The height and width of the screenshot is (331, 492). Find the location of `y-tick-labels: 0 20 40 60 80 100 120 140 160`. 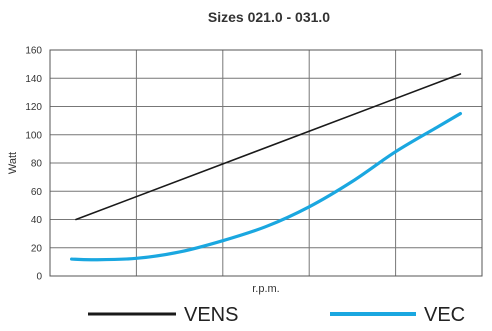

y-tick-labels: 0 20 40 60 80 100 120 140 160 is located at coordinates (33, 164).